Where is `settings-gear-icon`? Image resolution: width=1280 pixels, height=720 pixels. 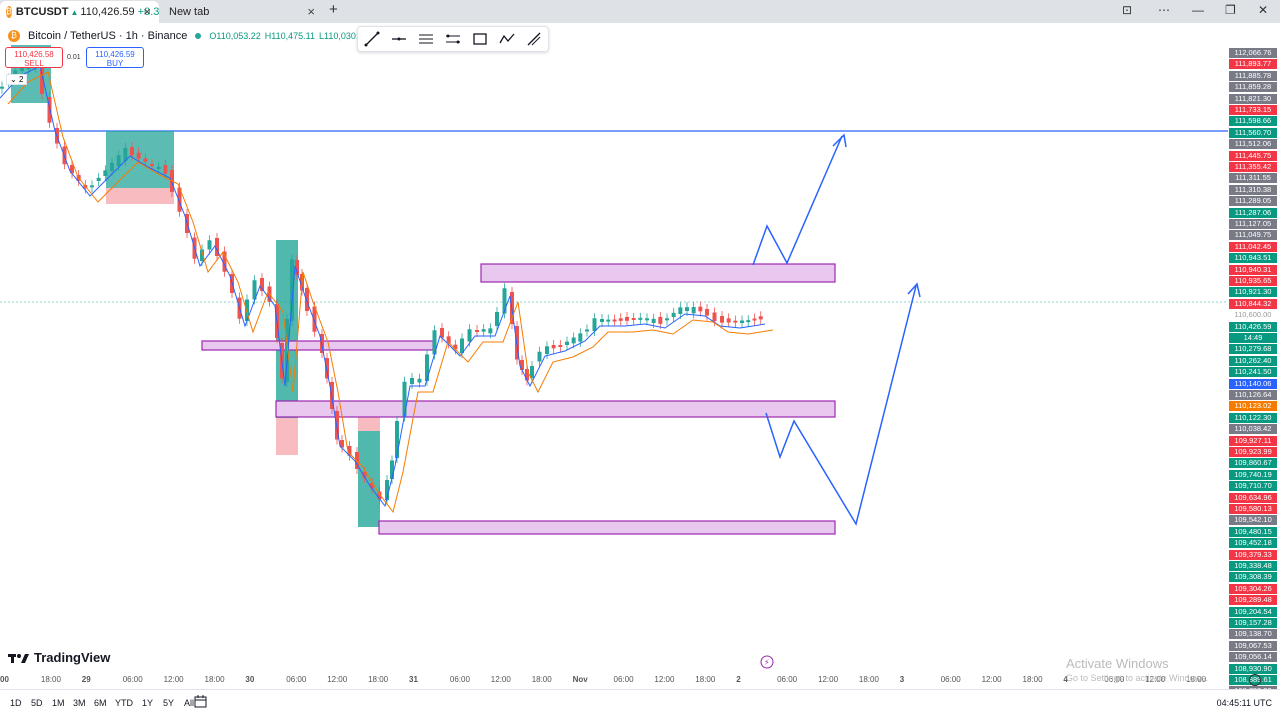
settings-gear-icon is located at coordinates (1255, 680).